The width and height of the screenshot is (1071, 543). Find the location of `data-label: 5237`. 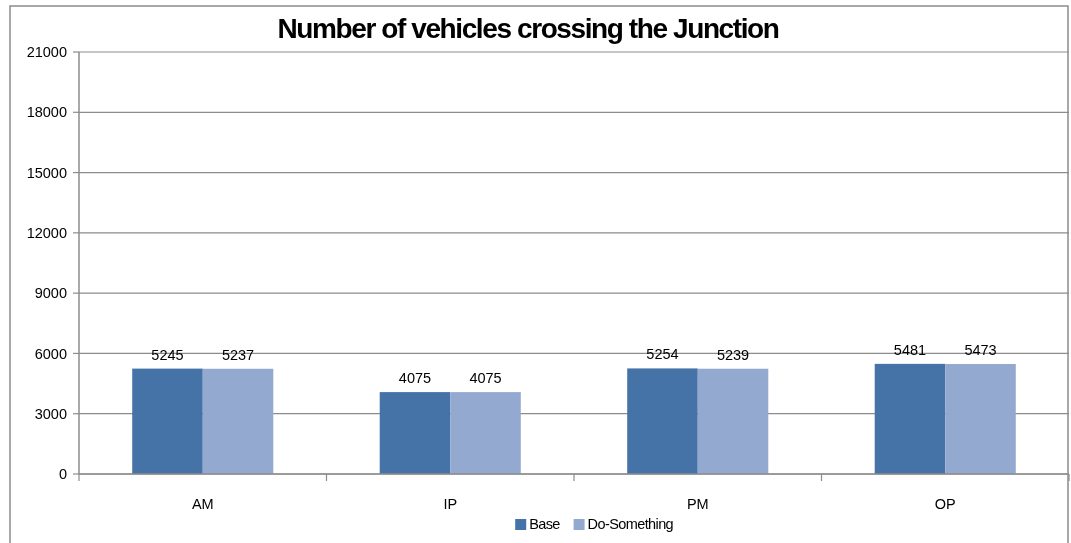

data-label: 5237 is located at coordinates (238, 354).